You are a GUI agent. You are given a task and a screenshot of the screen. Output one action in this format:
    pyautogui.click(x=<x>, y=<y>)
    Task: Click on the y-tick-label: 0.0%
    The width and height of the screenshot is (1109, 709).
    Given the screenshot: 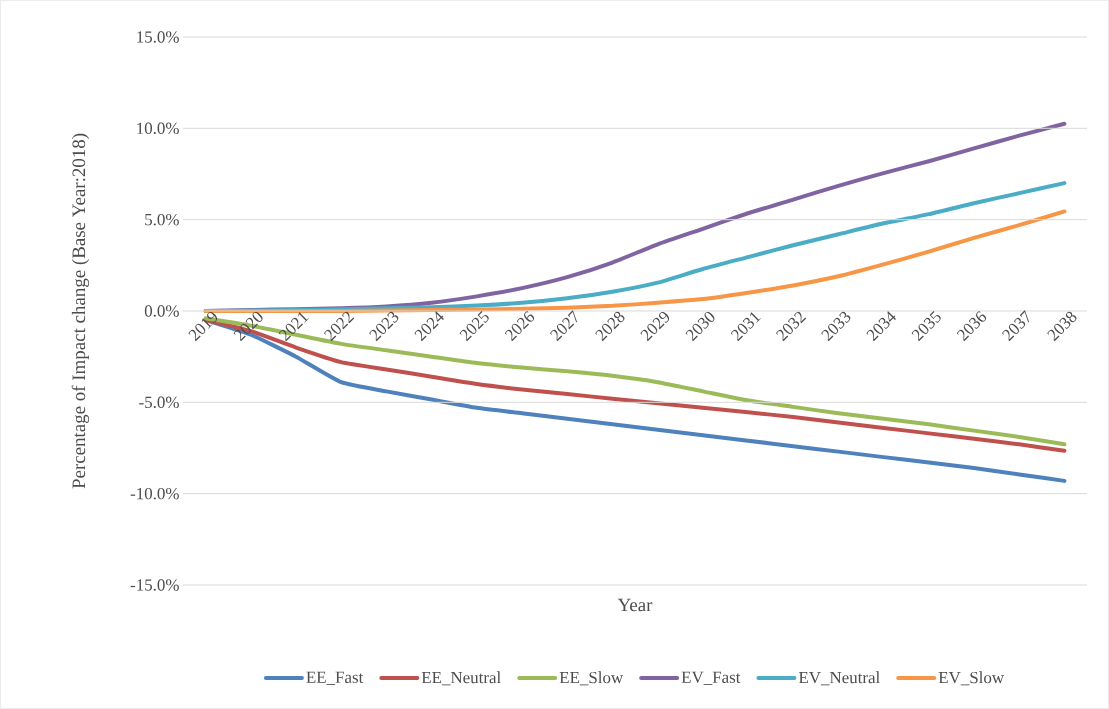 What is the action you would take?
    pyautogui.click(x=161, y=311)
    